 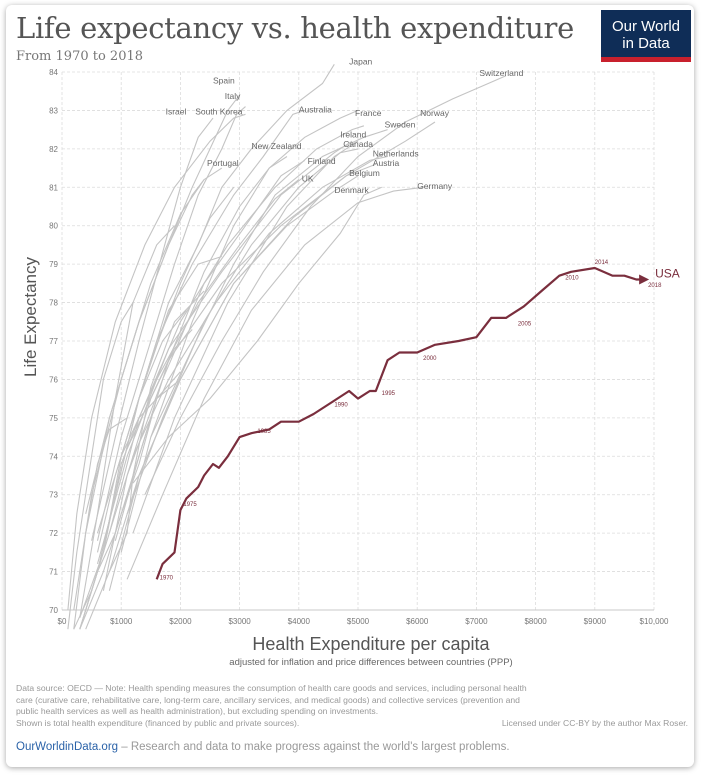 I want to click on country-line-czechia, so click(x=150, y=442).